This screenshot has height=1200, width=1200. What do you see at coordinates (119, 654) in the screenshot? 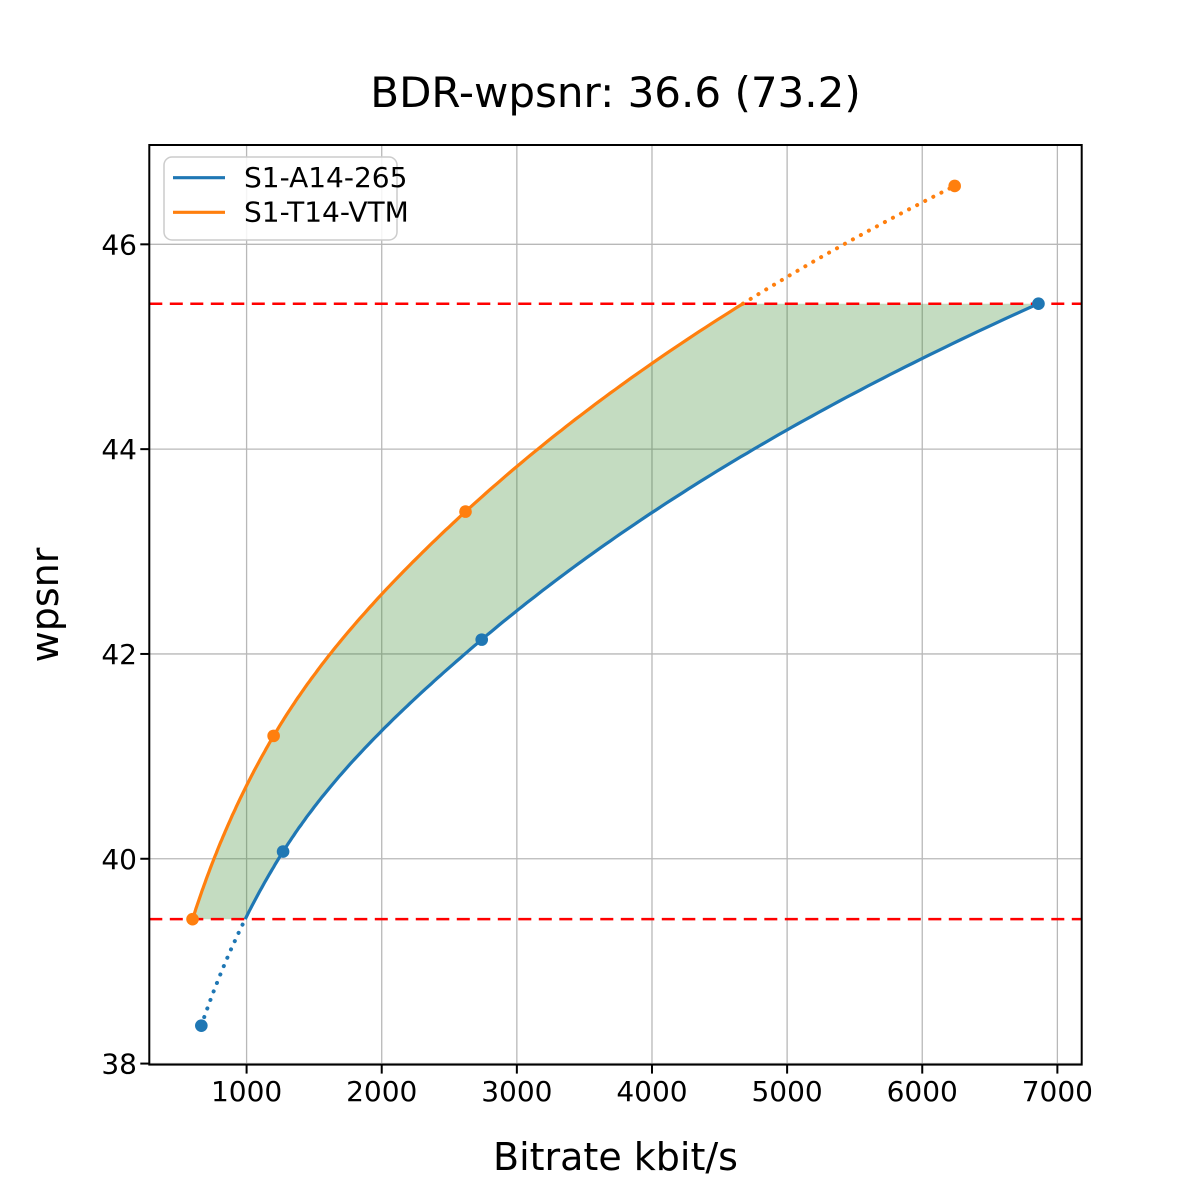
I see `y-tick-label: 42` at bounding box center [119, 654].